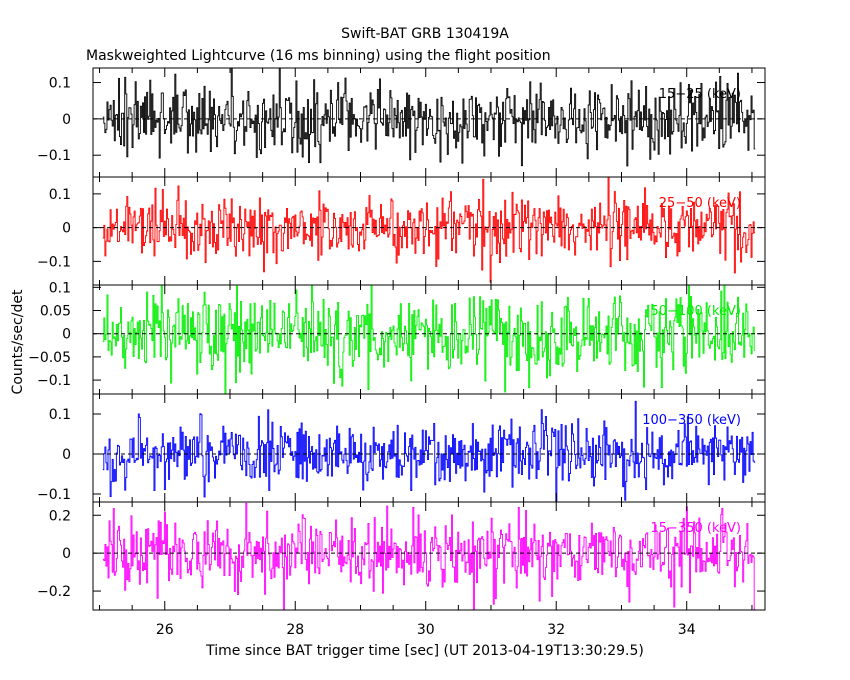 This screenshot has width=850, height=680. I want to click on energy-band-label: 15−350 (keV), so click(696, 528).